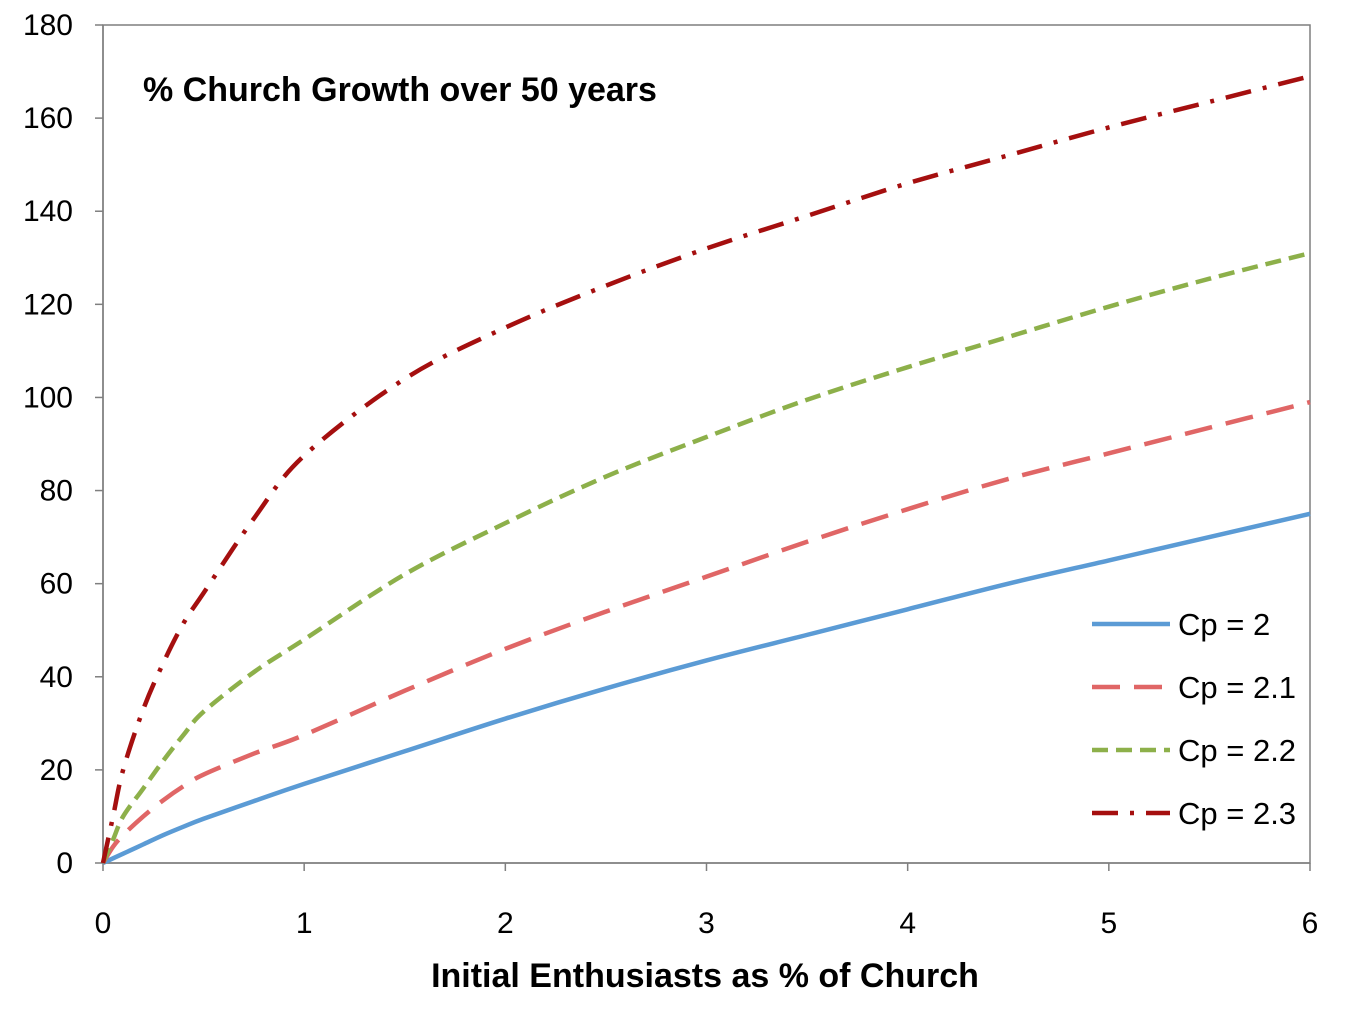 The width and height of the screenshot is (1345, 1018). I want to click on chart-title: % Church Growth over 50 years, so click(400, 90).